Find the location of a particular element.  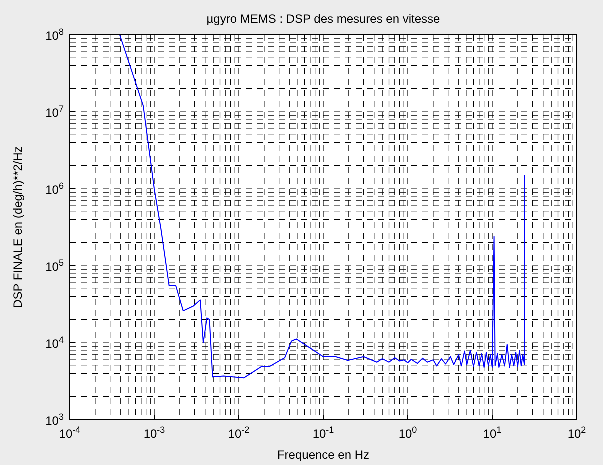

x-tick-label: 10$^{0}$ is located at coordinates (408, 433).